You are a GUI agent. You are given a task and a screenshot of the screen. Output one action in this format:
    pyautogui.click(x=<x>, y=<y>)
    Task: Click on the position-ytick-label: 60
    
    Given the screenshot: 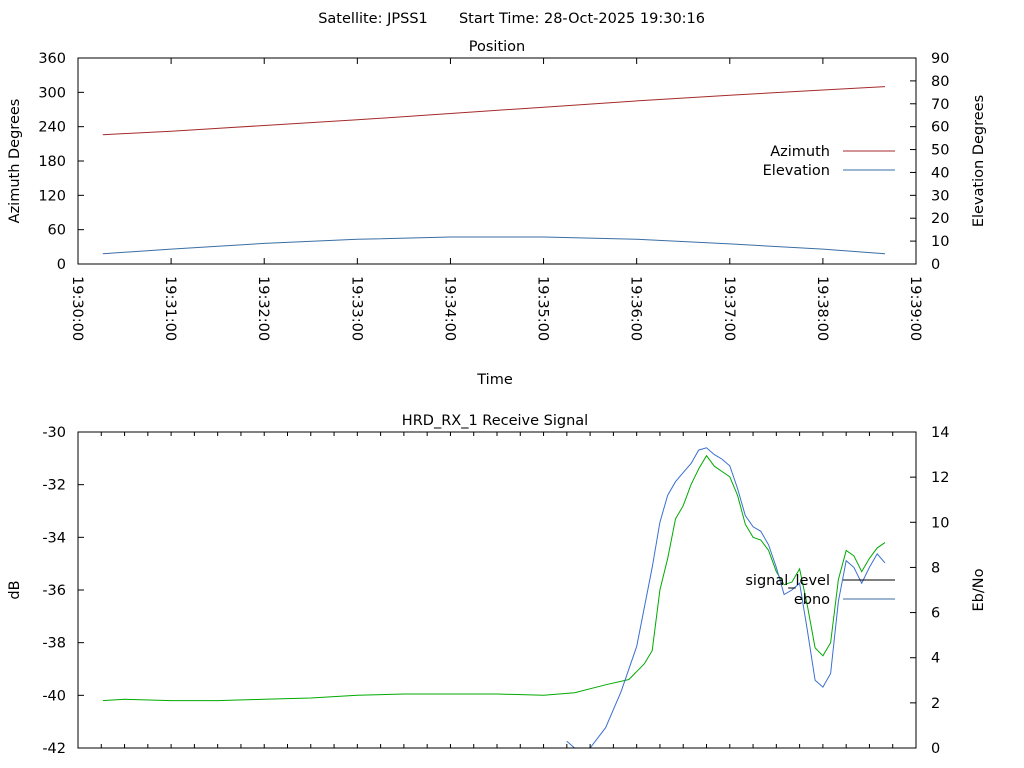 What is the action you would take?
    pyautogui.click(x=57, y=231)
    